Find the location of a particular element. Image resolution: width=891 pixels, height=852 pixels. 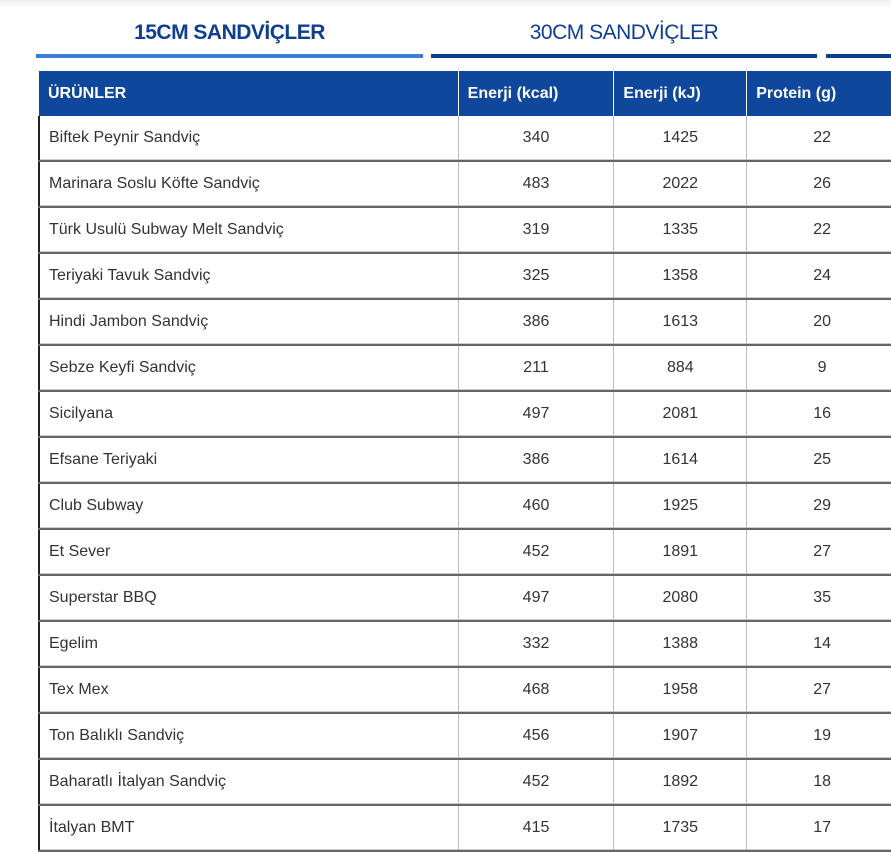

kj-cell: 1425 is located at coordinates (680, 139).